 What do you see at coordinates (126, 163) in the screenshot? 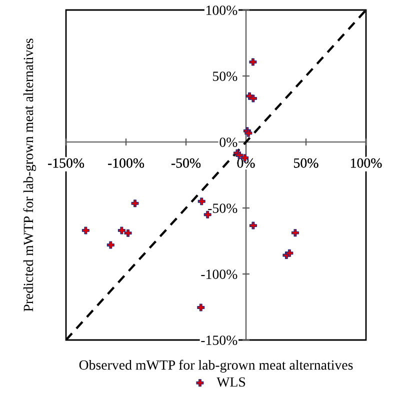
I see `x-tick-label: -100%` at bounding box center [126, 163].